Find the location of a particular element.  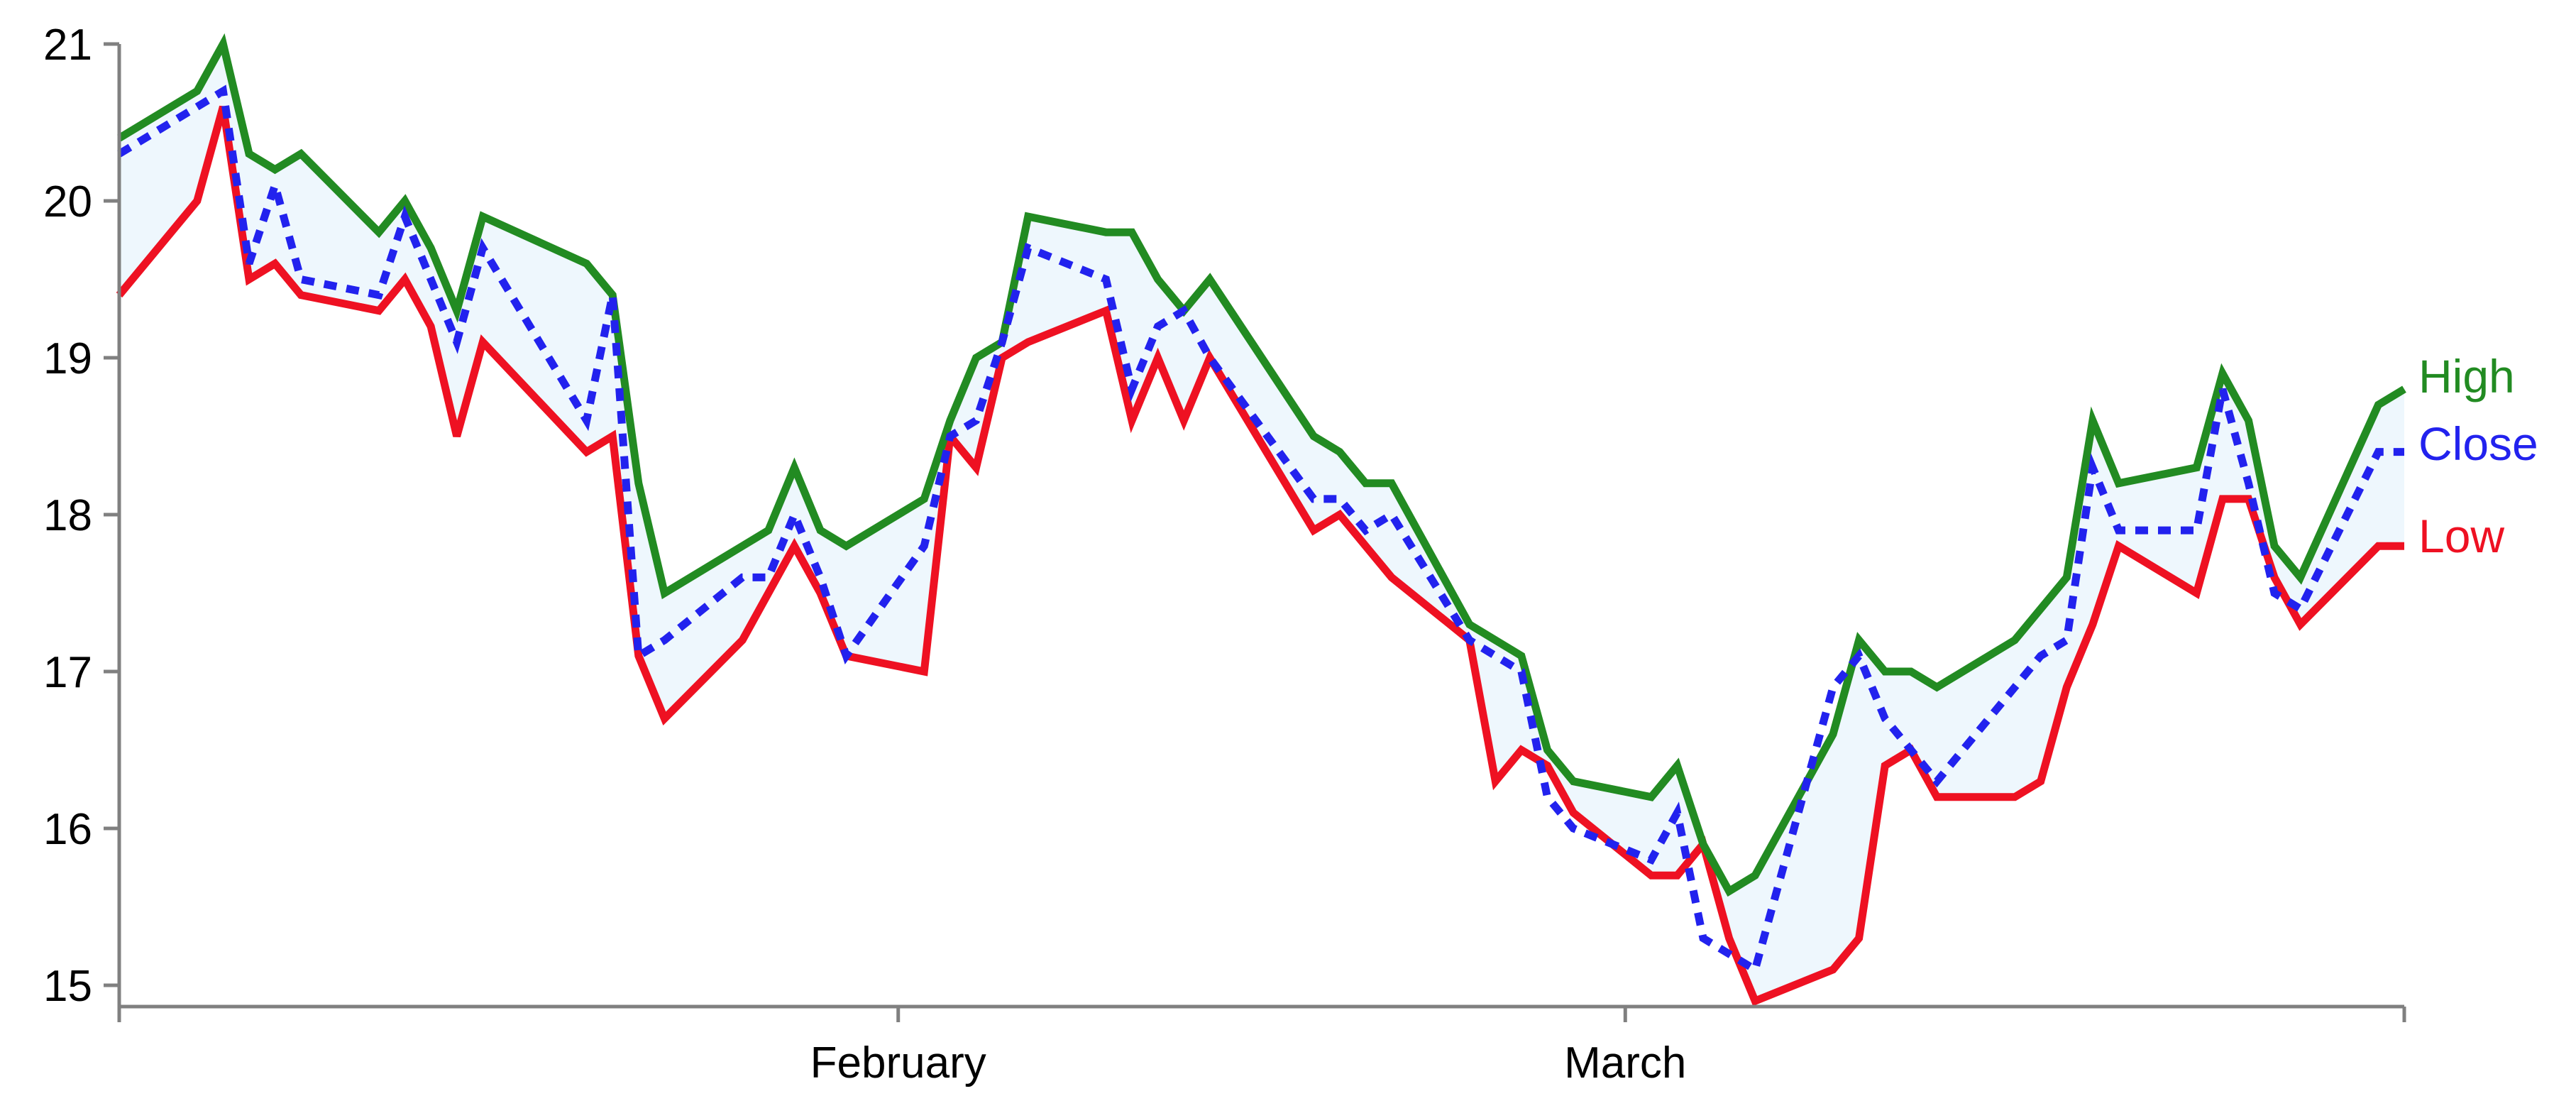

y-tick-label: 15 is located at coordinates (67, 986).